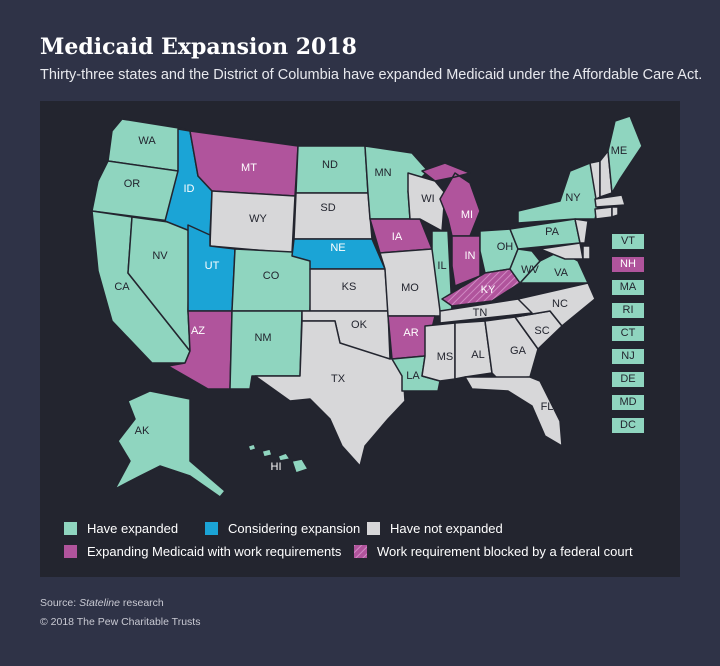 Image resolution: width=720 pixels, height=666 pixels. I want to click on state-label-in: IN, so click(470, 256).